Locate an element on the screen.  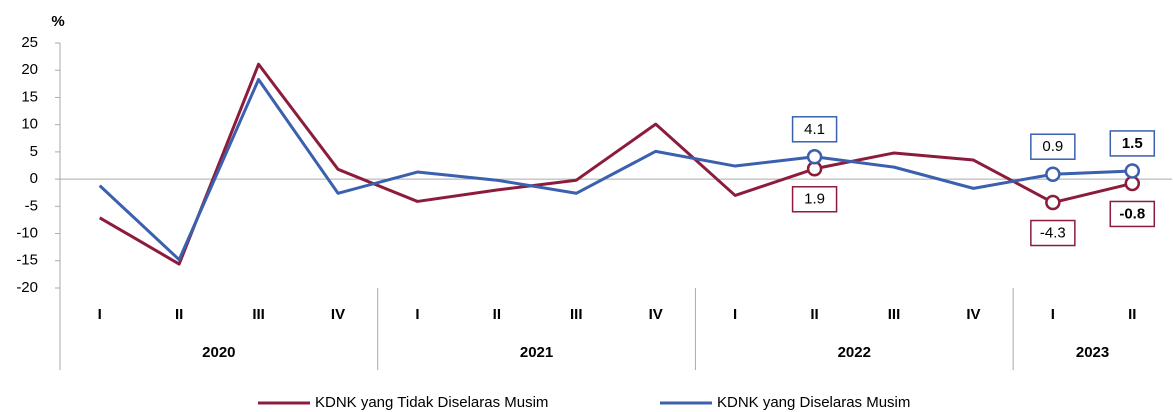
group-label: 2020 is located at coordinates (218, 352).